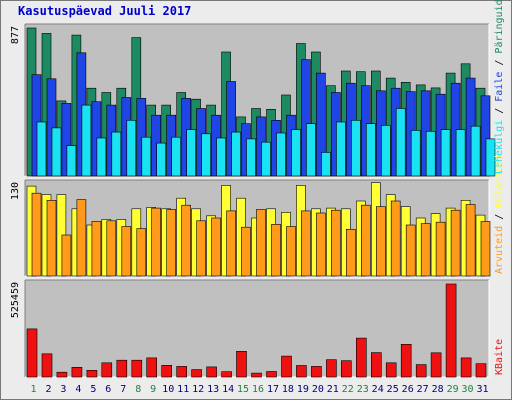 The height and width of the screenshot is (400, 512). What do you see at coordinates (273, 389) in the screenshot?
I see `x-tick-day-17: 17` at bounding box center [273, 389].